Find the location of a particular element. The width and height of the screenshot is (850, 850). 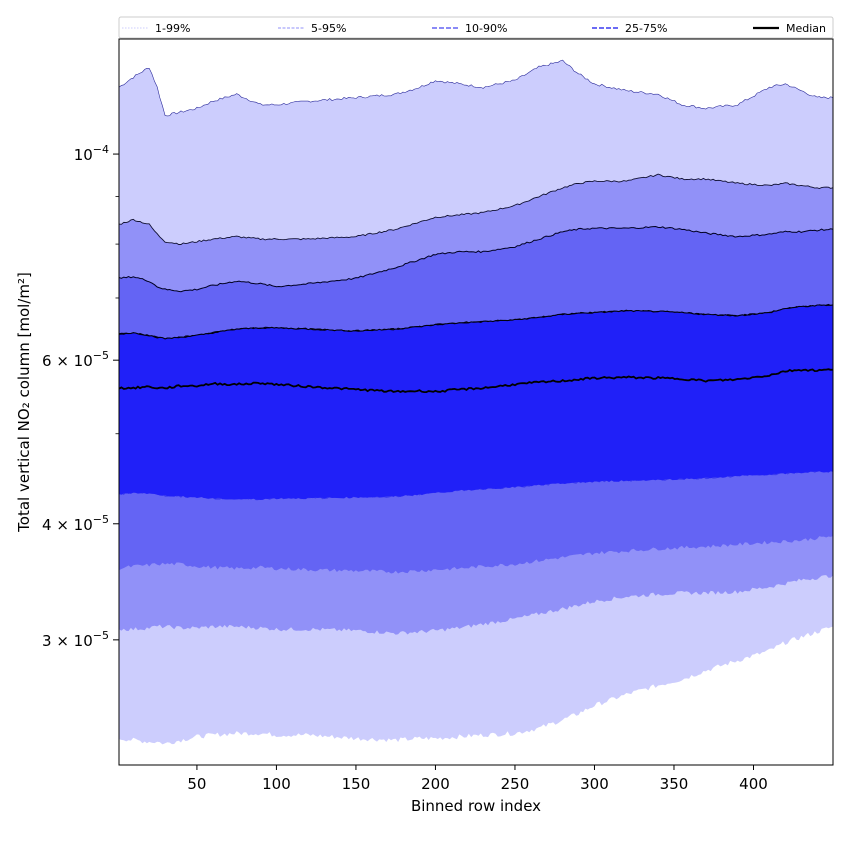

x-tick-label: 350 is located at coordinates (674, 784).